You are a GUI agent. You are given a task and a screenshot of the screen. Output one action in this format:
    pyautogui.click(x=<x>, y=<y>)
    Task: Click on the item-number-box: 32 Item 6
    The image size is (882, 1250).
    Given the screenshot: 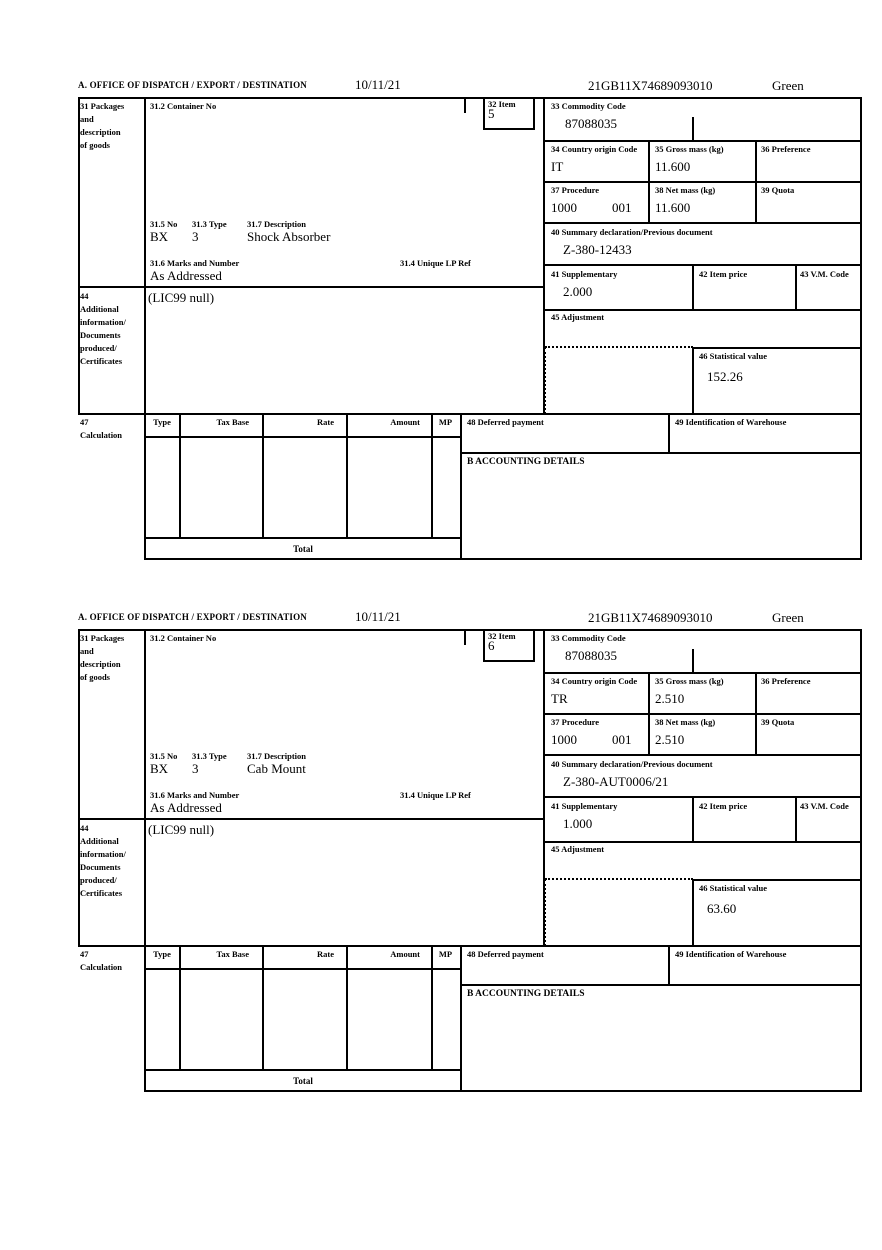 What is the action you would take?
    pyautogui.click(x=509, y=645)
    